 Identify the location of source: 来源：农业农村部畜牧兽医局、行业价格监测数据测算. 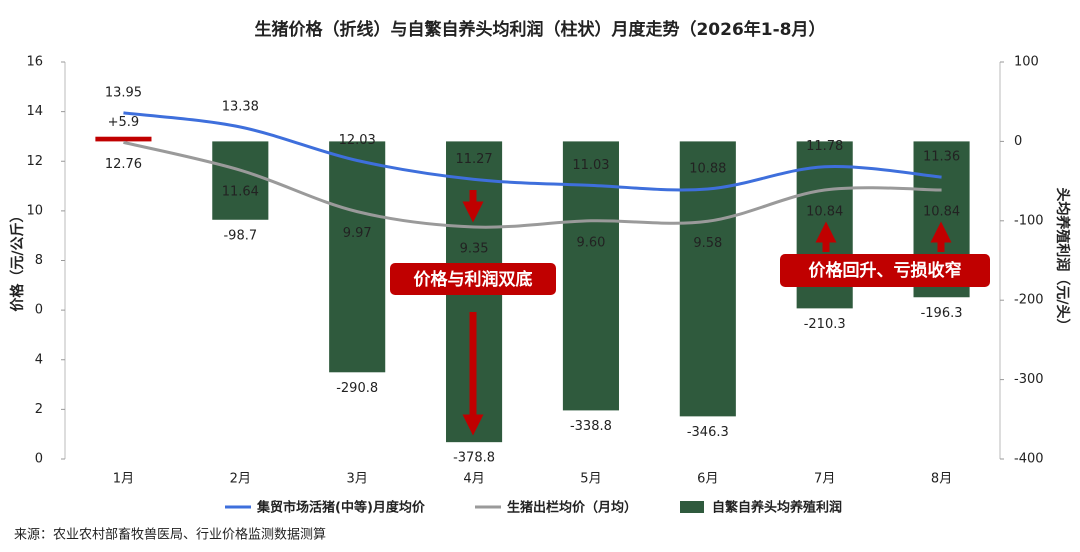
(170, 535).